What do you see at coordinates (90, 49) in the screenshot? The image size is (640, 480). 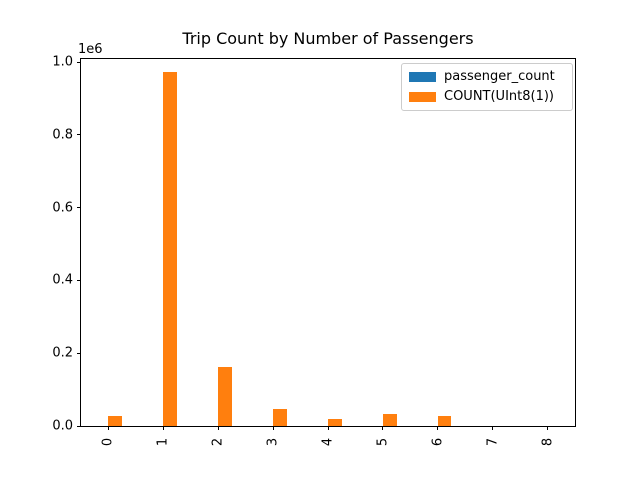 I see `y-axis-offset-label: 1e6` at bounding box center [90, 49].